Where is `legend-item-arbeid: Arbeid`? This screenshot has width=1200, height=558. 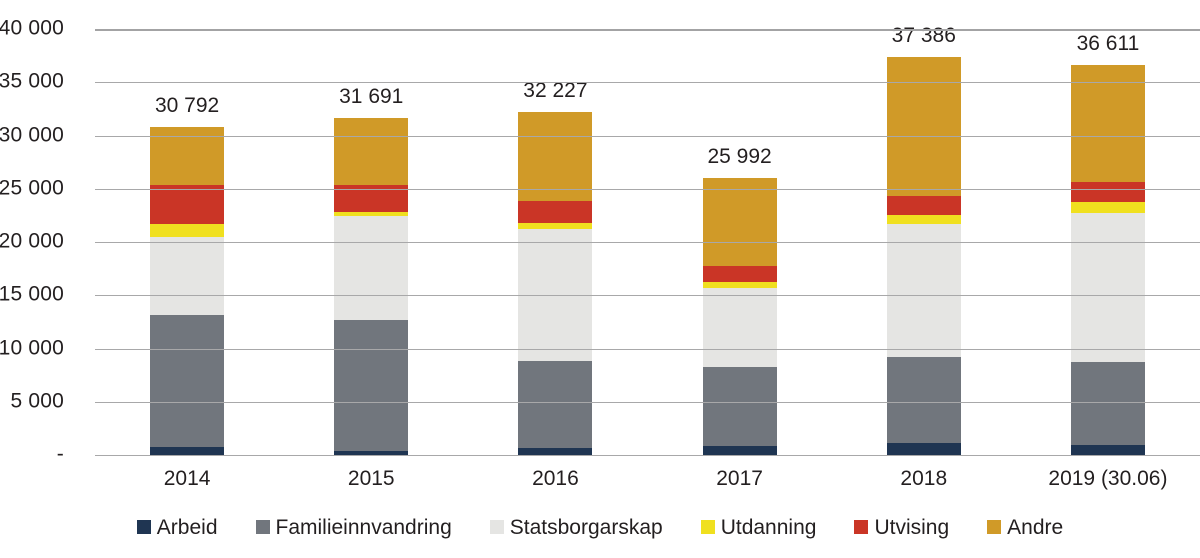 legend-item-arbeid: Arbeid is located at coordinates (177, 528).